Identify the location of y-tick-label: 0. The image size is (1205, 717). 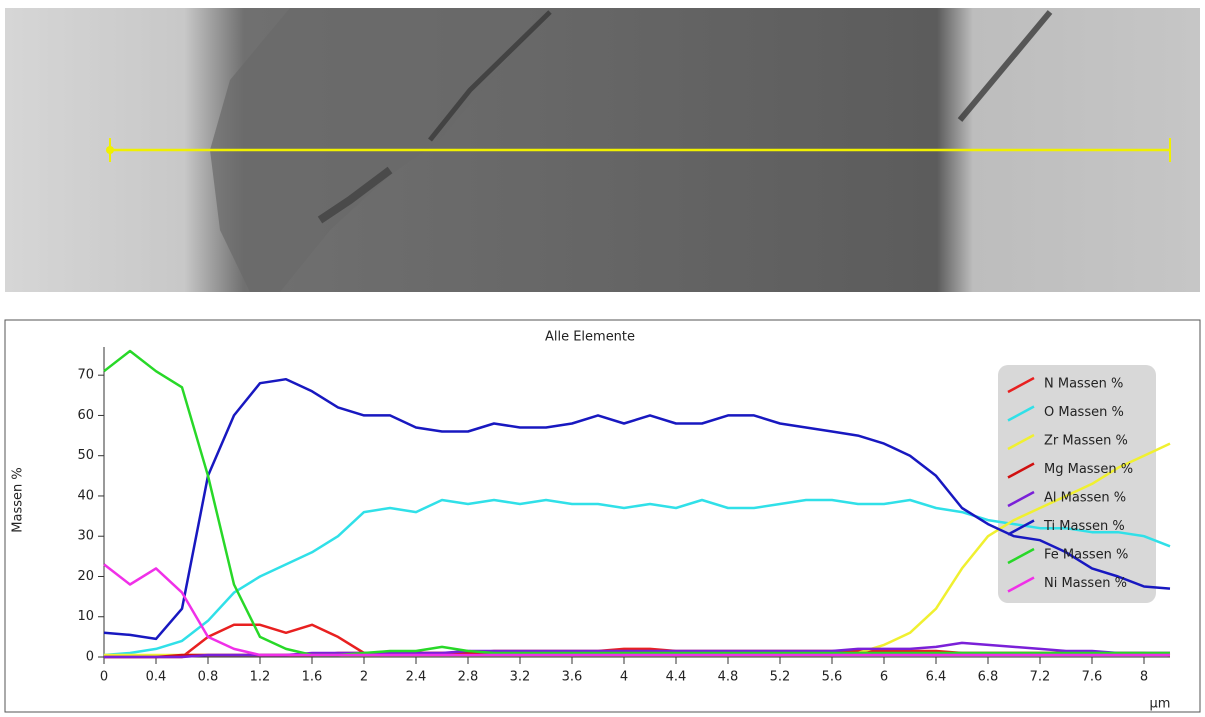
(90, 657).